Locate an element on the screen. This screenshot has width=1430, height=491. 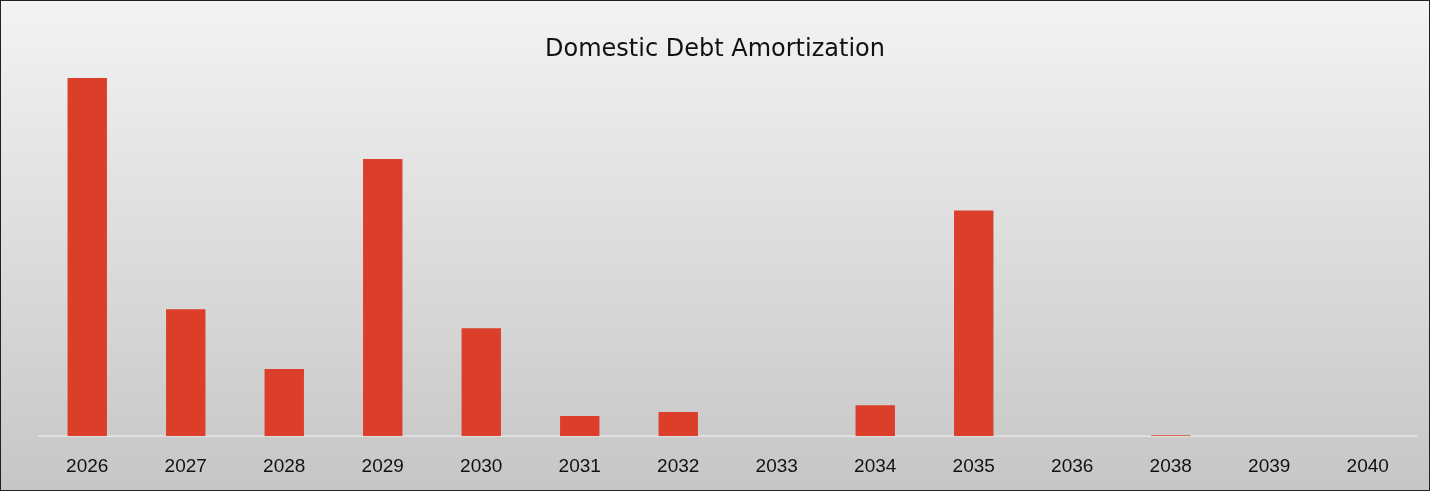
x-tick-label: 2039 is located at coordinates (1269, 465).